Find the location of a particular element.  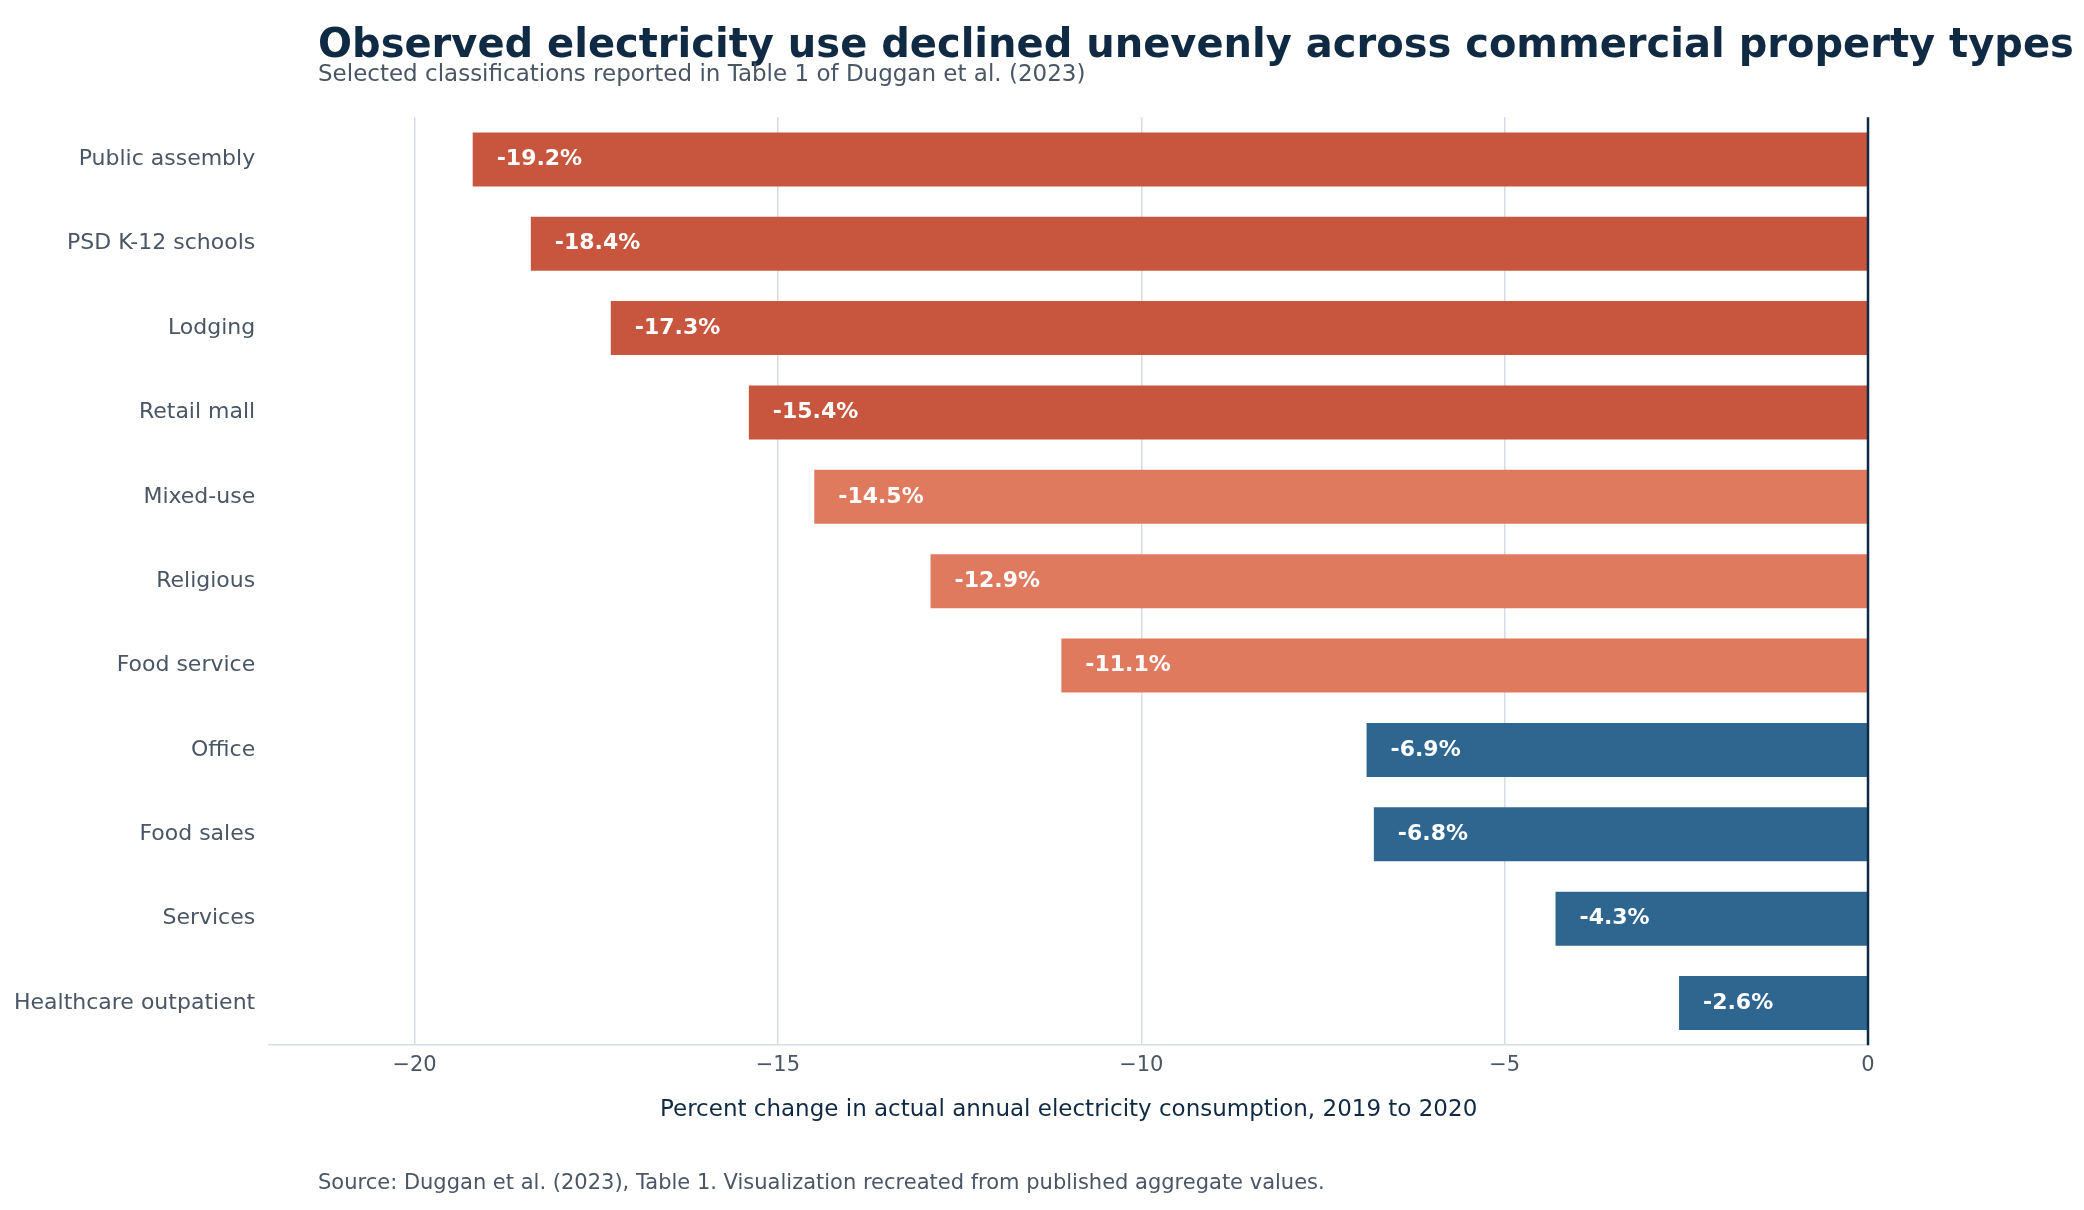

y-tick-label: PSD K-12 schools is located at coordinates (161, 242).